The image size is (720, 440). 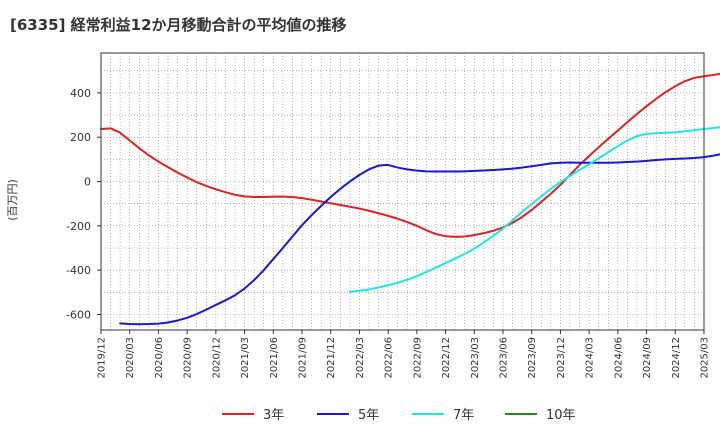 I want to click on x-tick-label: 2020/12, so click(x=216, y=358).